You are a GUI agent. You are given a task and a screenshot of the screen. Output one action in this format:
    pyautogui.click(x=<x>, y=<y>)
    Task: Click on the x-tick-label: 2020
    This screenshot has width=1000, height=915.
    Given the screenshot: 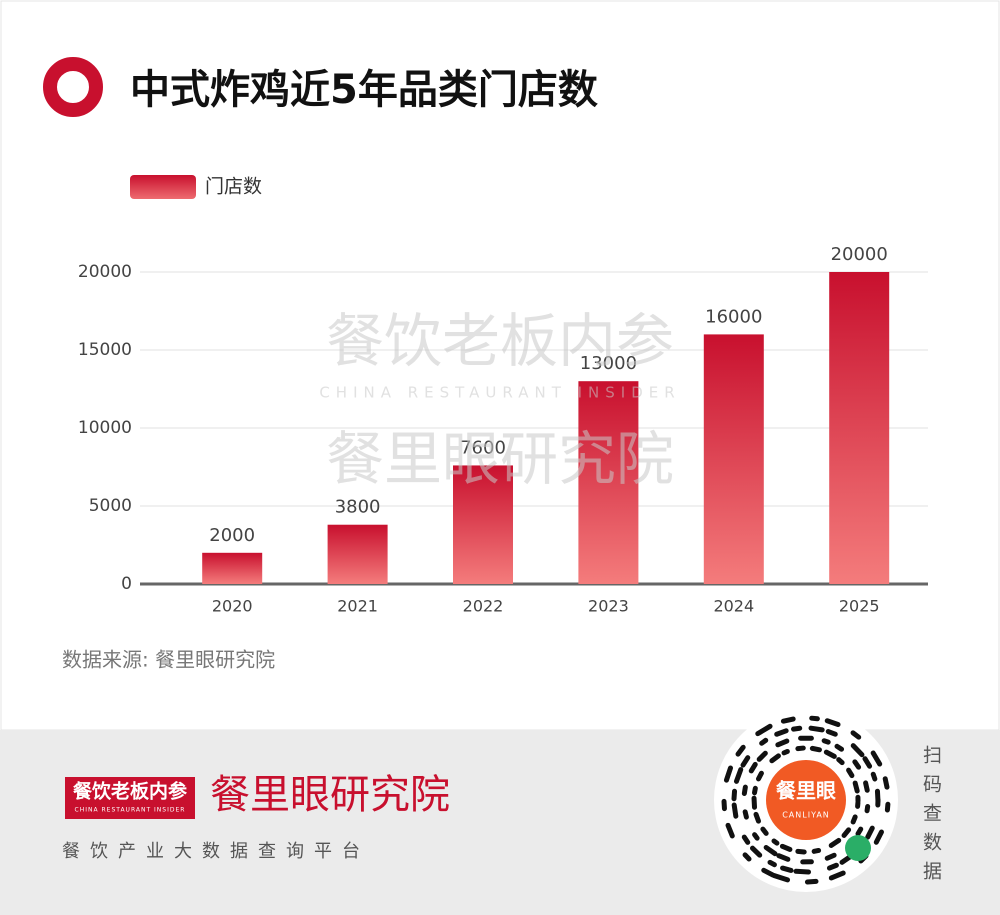 What is the action you would take?
    pyautogui.click(x=232, y=606)
    